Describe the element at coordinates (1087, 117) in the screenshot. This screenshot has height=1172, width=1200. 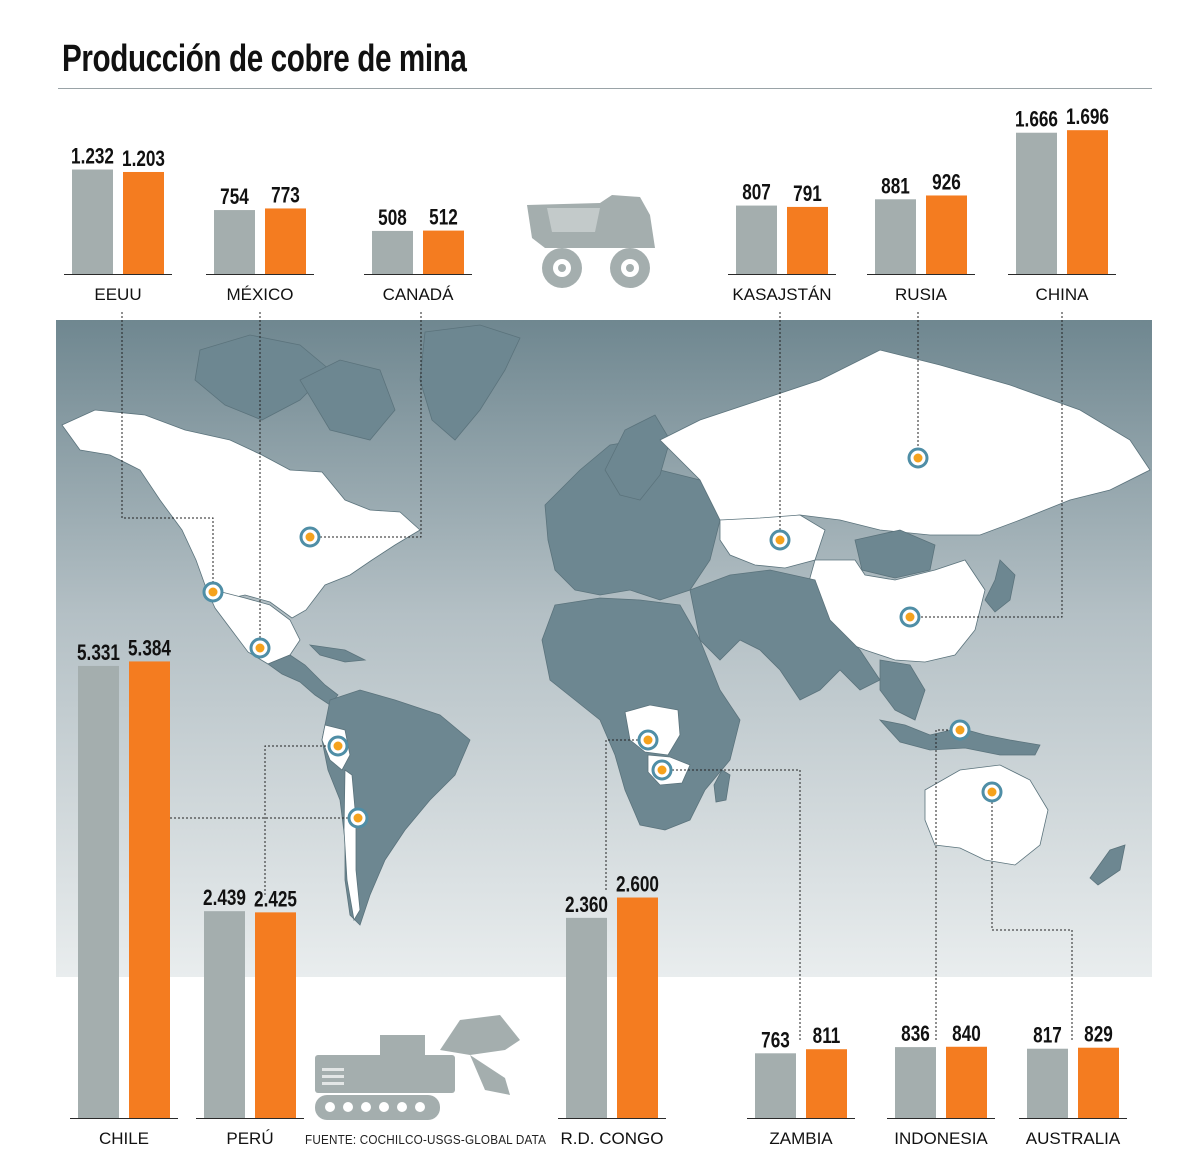
I see `data-label: 1.696` at that location.